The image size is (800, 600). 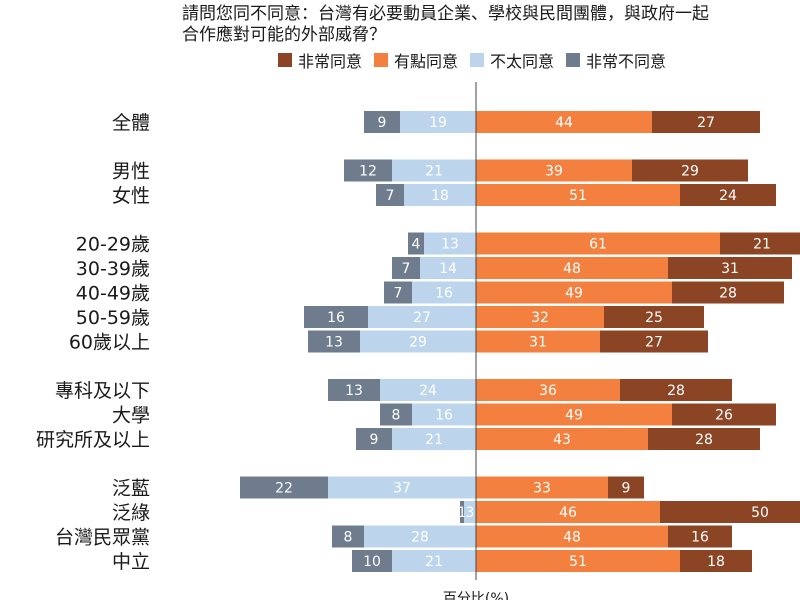 I want to click on row-4-0-agree-bar, so click(x=542, y=487).